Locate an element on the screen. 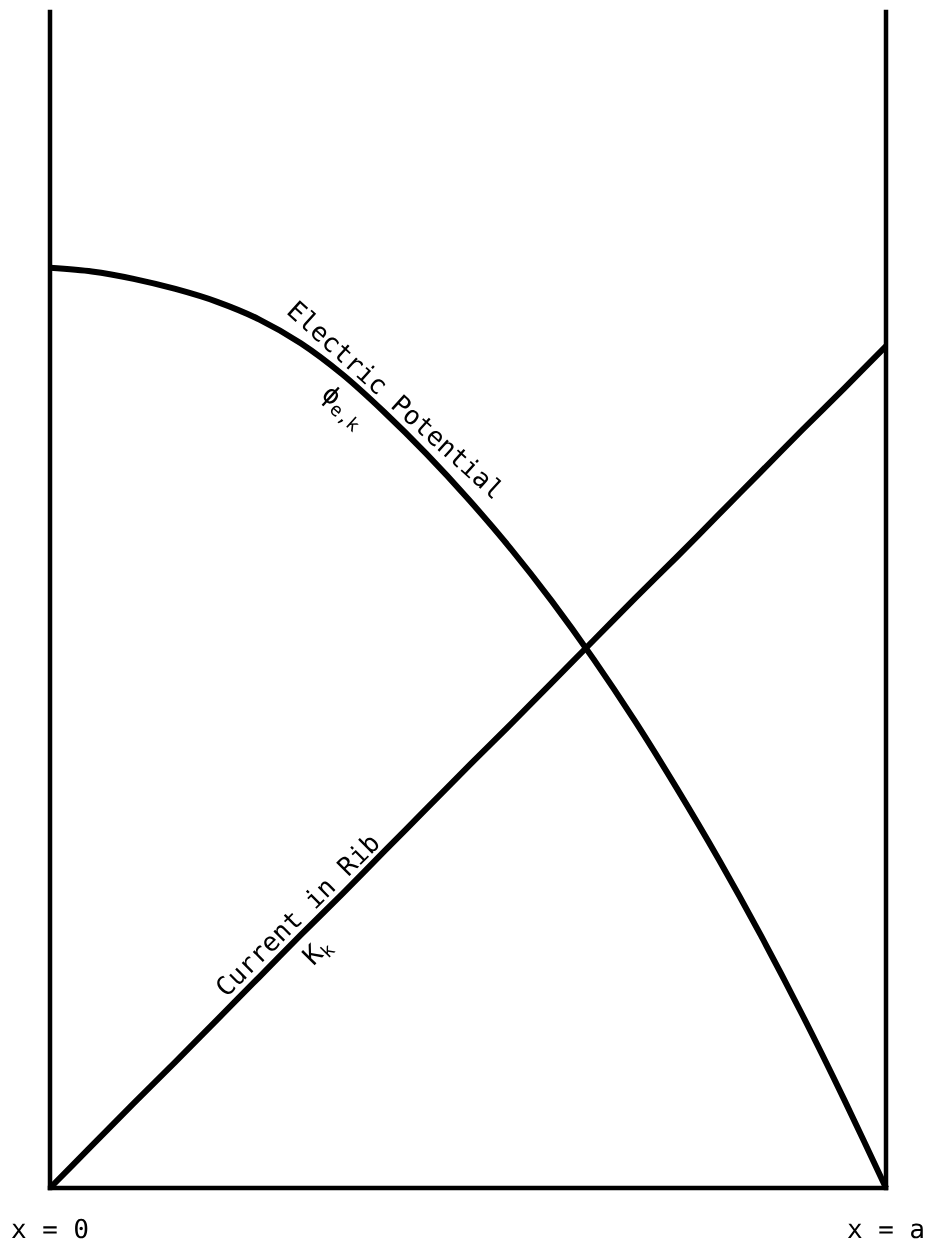  annotation: K$_{k}$ is located at coordinates (318, 954).